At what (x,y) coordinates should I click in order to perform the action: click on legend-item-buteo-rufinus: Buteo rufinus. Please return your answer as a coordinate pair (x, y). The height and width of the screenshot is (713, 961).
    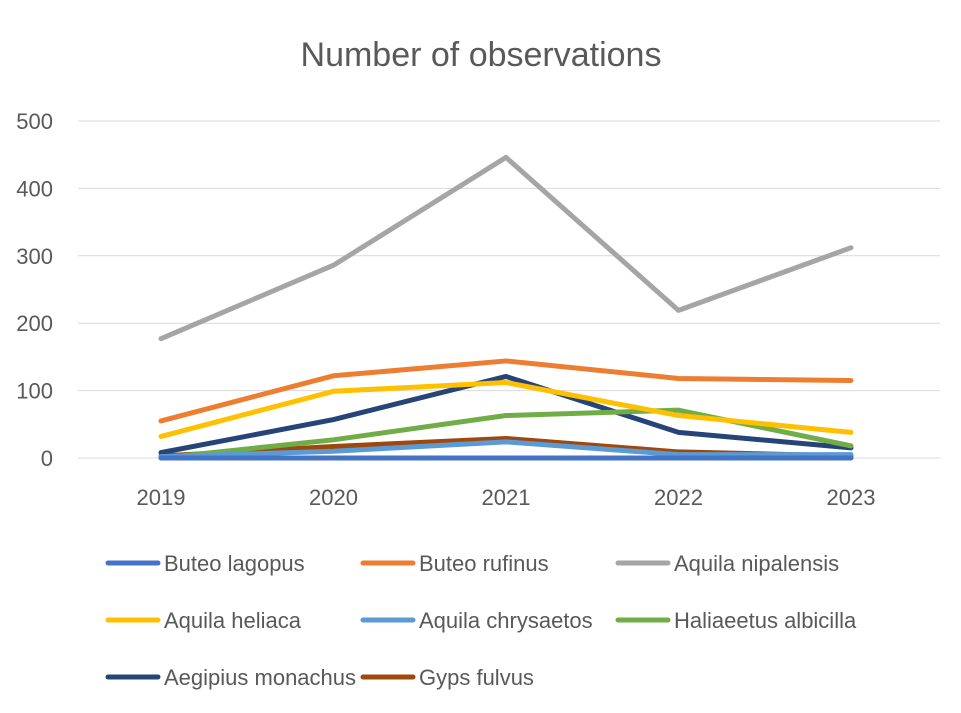
    Looking at the image, I should click on (454, 563).